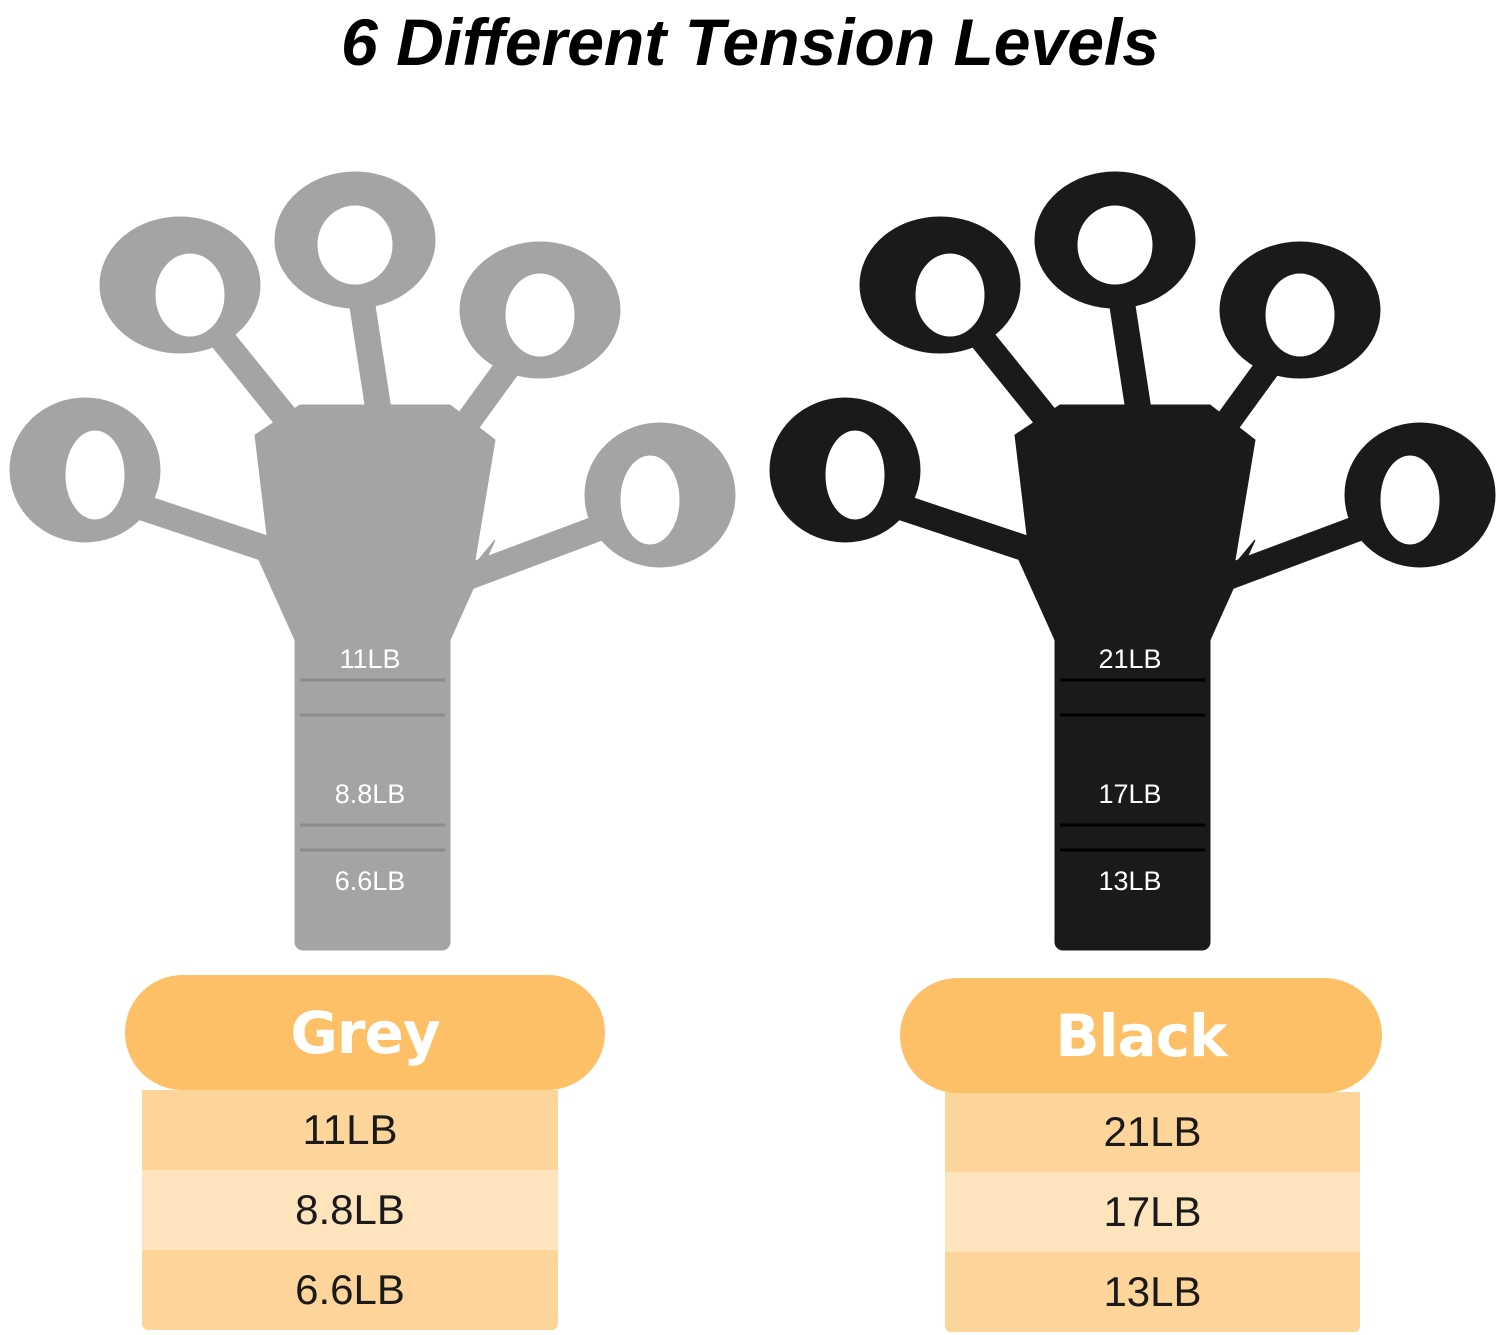 This screenshot has width=1500, height=1335. Describe the element at coordinates (750, 42) in the screenshot. I see `page-title: 6 Different Tension Levels` at that location.